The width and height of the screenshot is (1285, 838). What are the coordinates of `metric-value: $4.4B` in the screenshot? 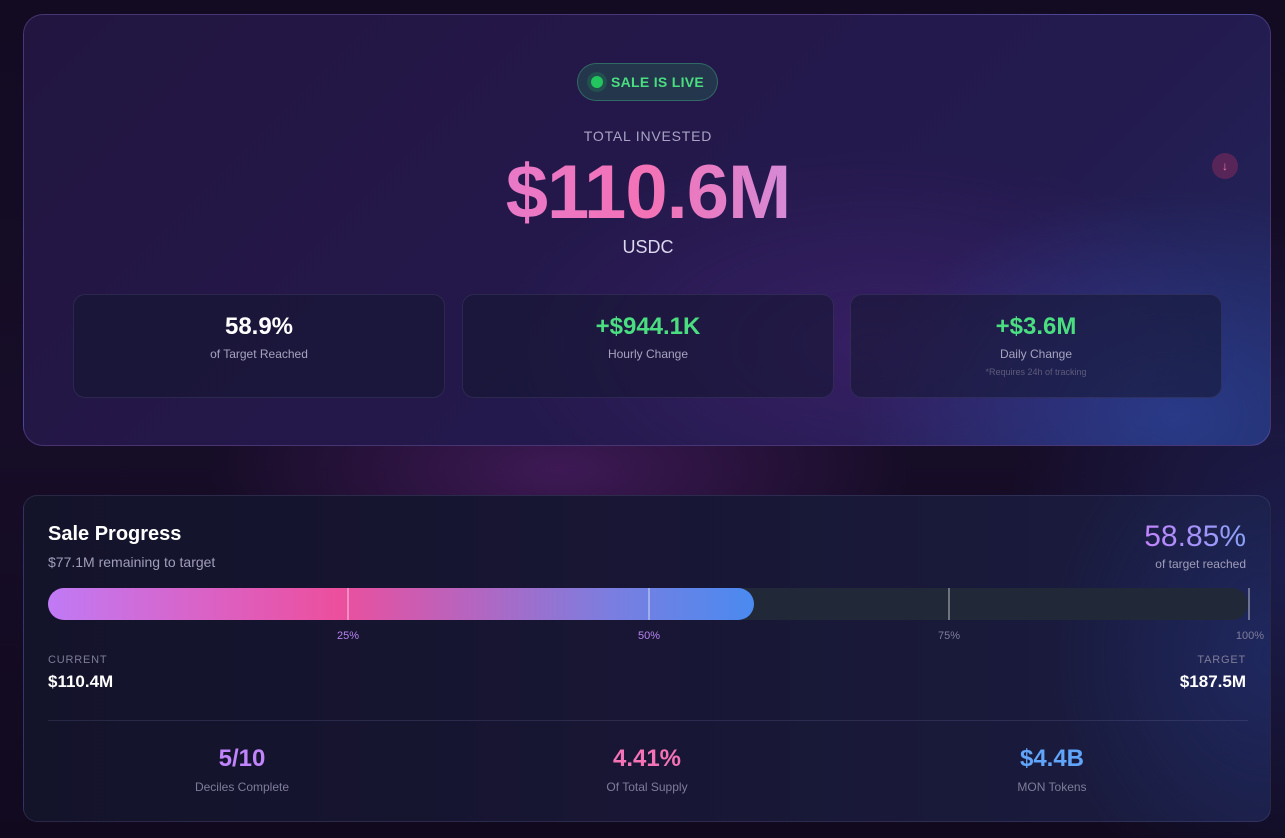 It's located at (1052, 758).